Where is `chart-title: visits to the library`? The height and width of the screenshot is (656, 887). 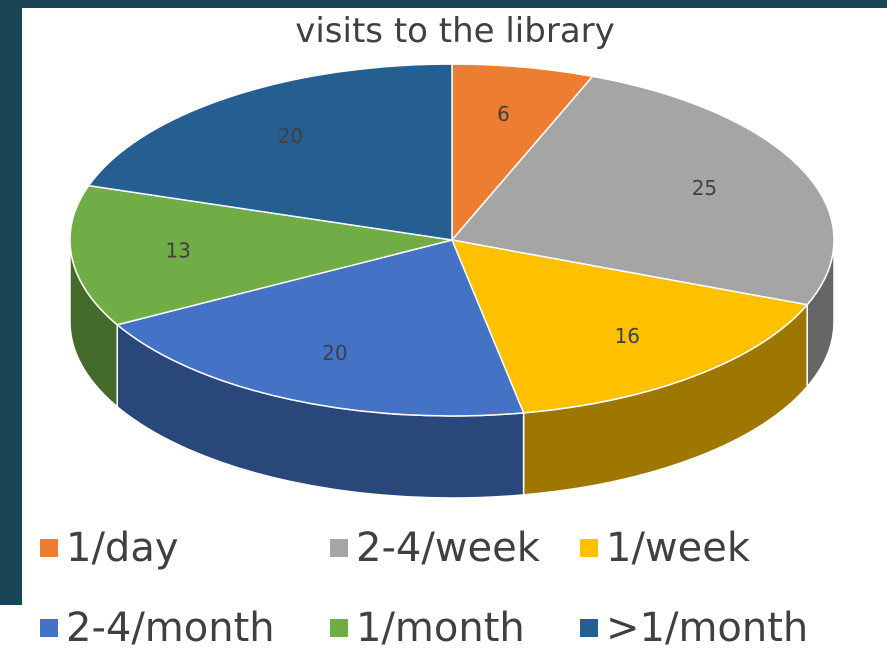 chart-title: visits to the library is located at coordinates (455, 31).